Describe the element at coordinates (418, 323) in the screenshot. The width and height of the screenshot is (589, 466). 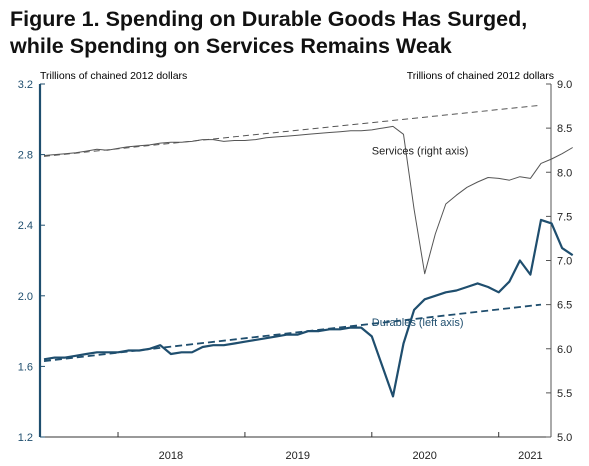
I see `durables-annotation: Durables (left axis)` at that location.